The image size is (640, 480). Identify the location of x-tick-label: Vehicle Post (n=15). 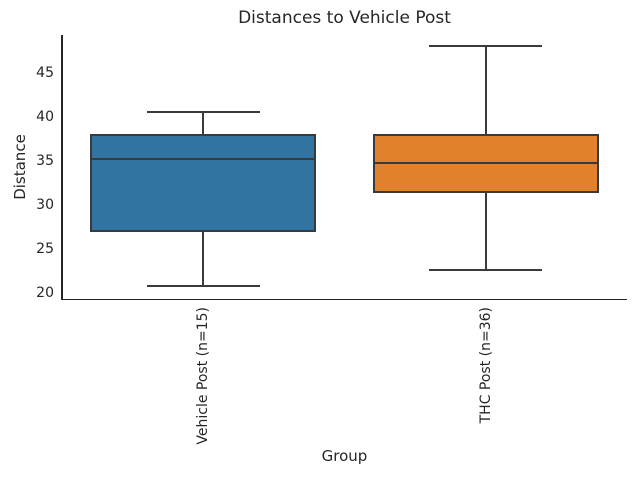
(203, 376).